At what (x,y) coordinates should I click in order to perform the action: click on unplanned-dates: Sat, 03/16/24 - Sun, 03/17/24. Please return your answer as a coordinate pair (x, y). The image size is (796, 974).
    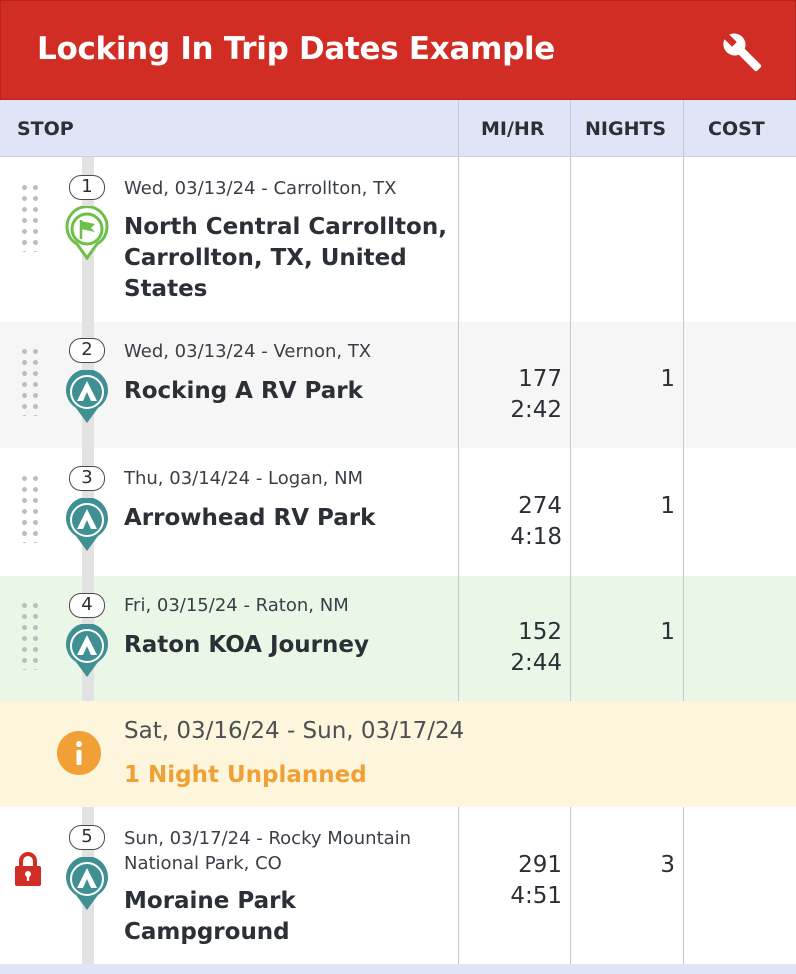
    Looking at the image, I should click on (294, 731).